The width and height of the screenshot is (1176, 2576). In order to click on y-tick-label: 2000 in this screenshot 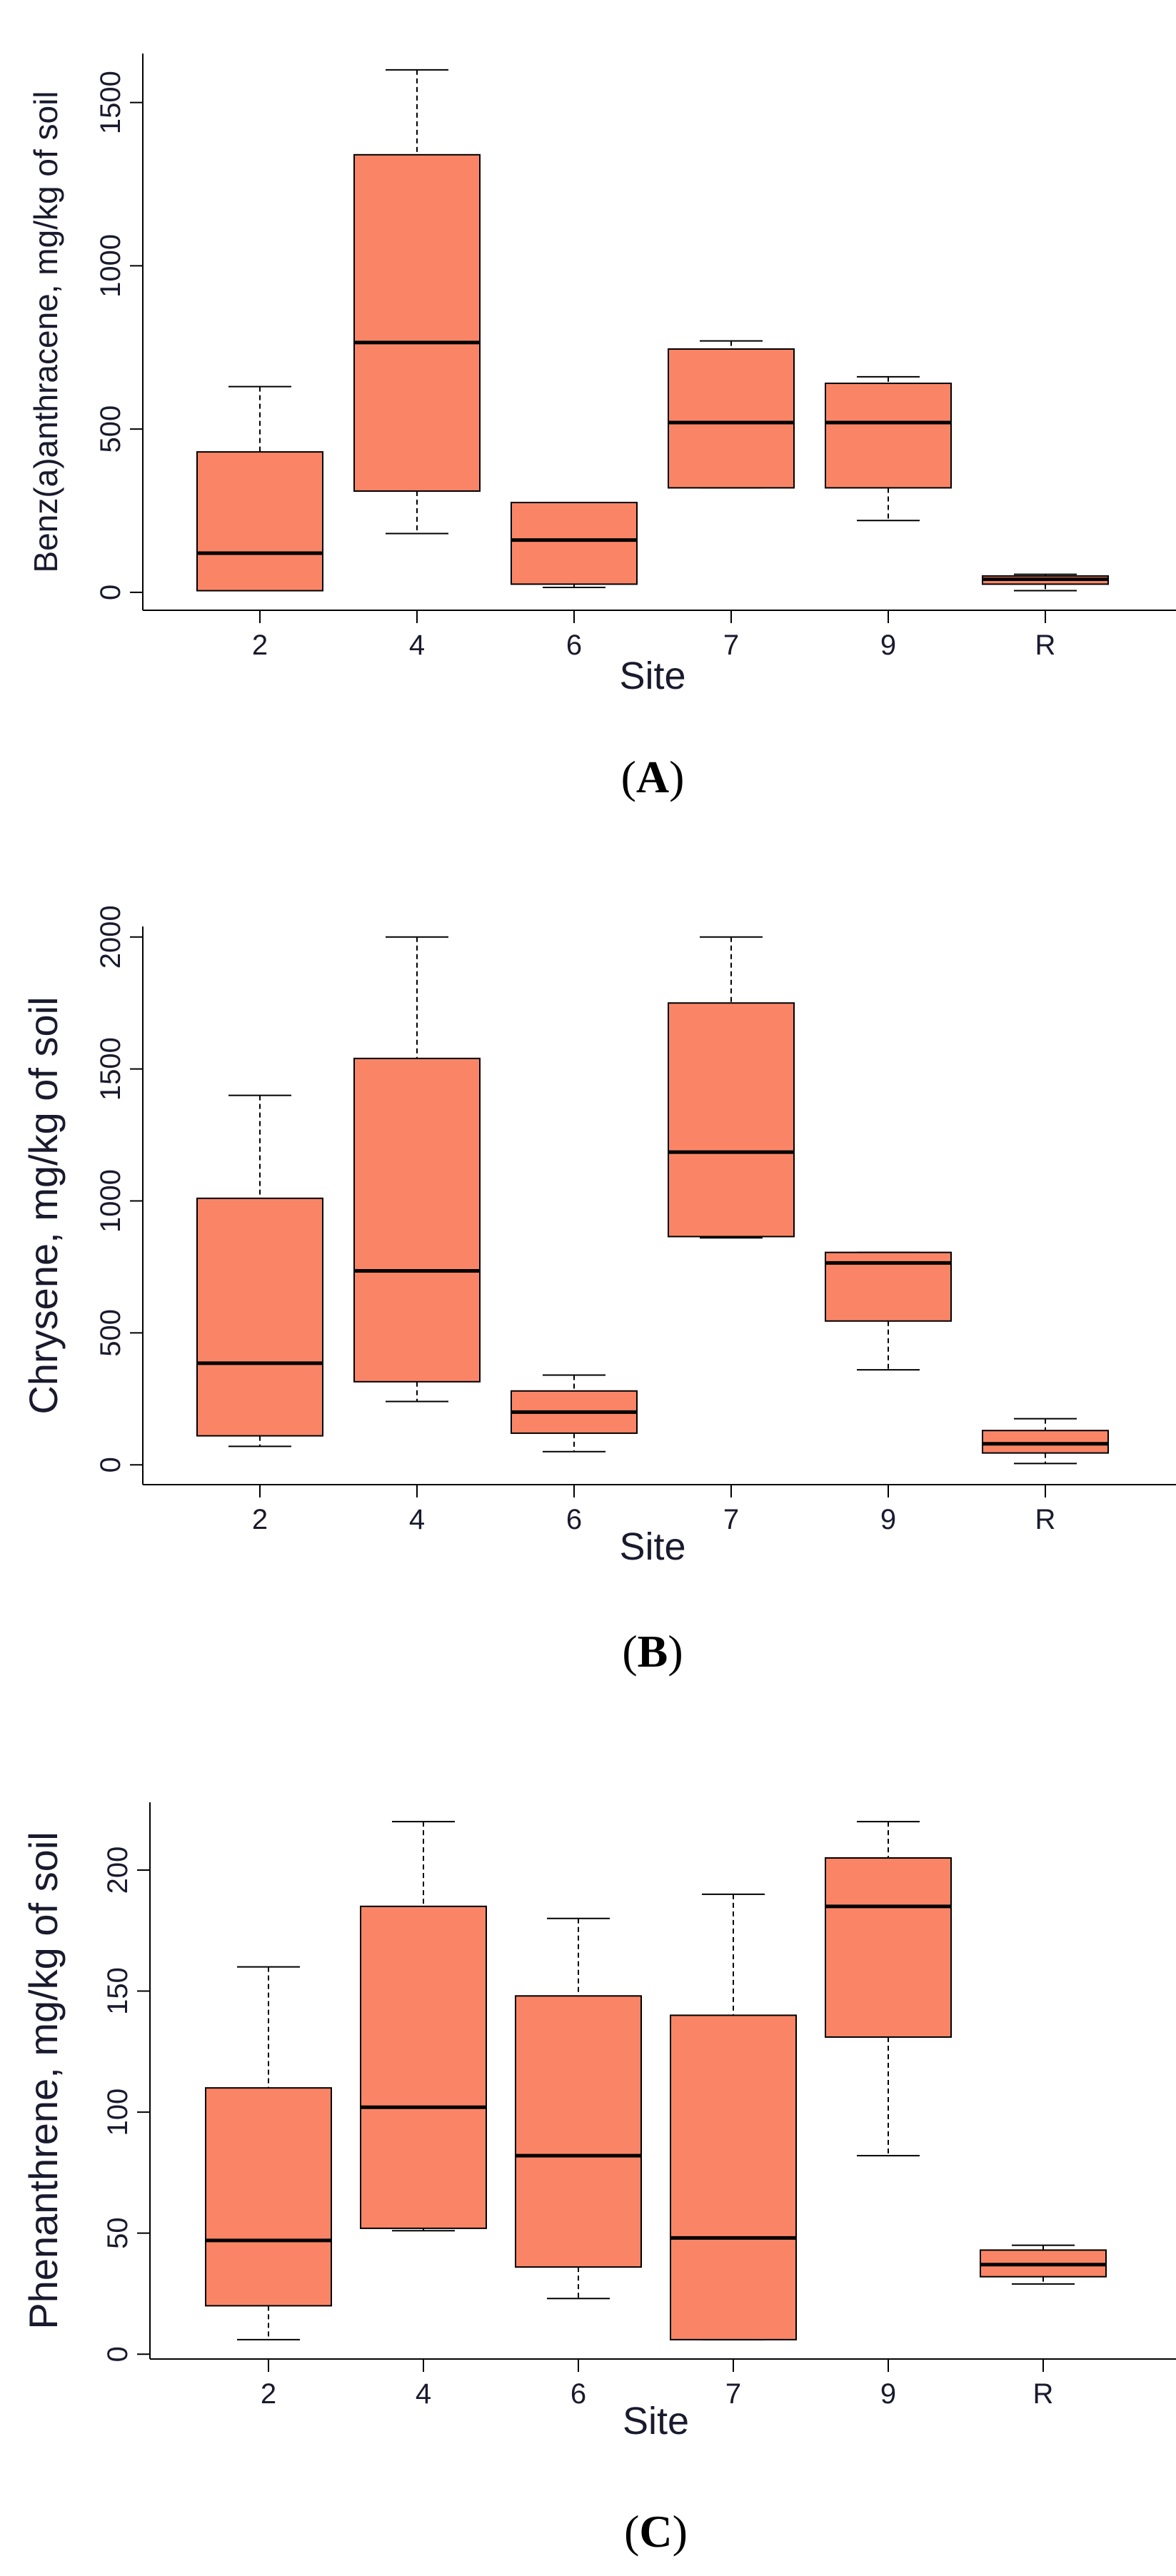, I will do `click(110, 937)`.